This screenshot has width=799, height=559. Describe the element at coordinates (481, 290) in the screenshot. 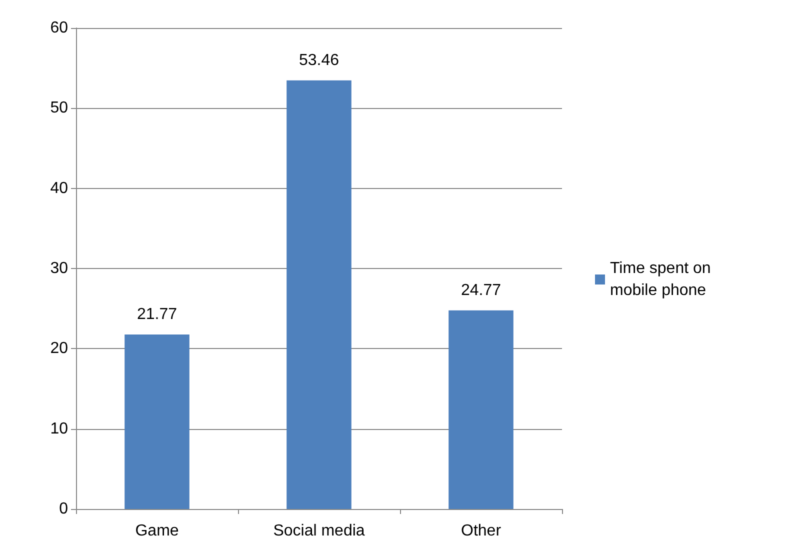

I see `data-label: 24.77` at that location.